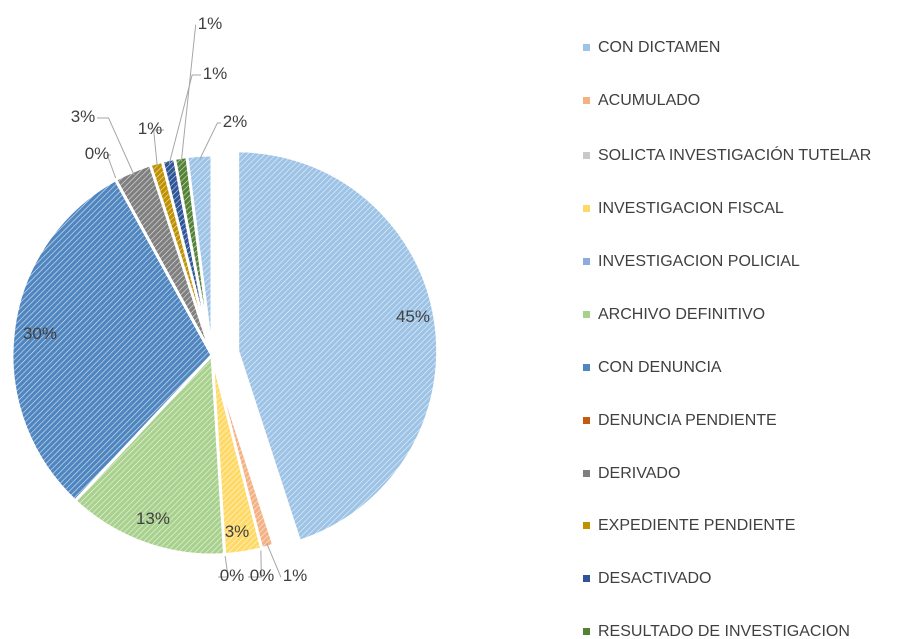 The height and width of the screenshot is (639, 909). What do you see at coordinates (639, 473) in the screenshot?
I see `legend-label: DERIVADO` at bounding box center [639, 473].